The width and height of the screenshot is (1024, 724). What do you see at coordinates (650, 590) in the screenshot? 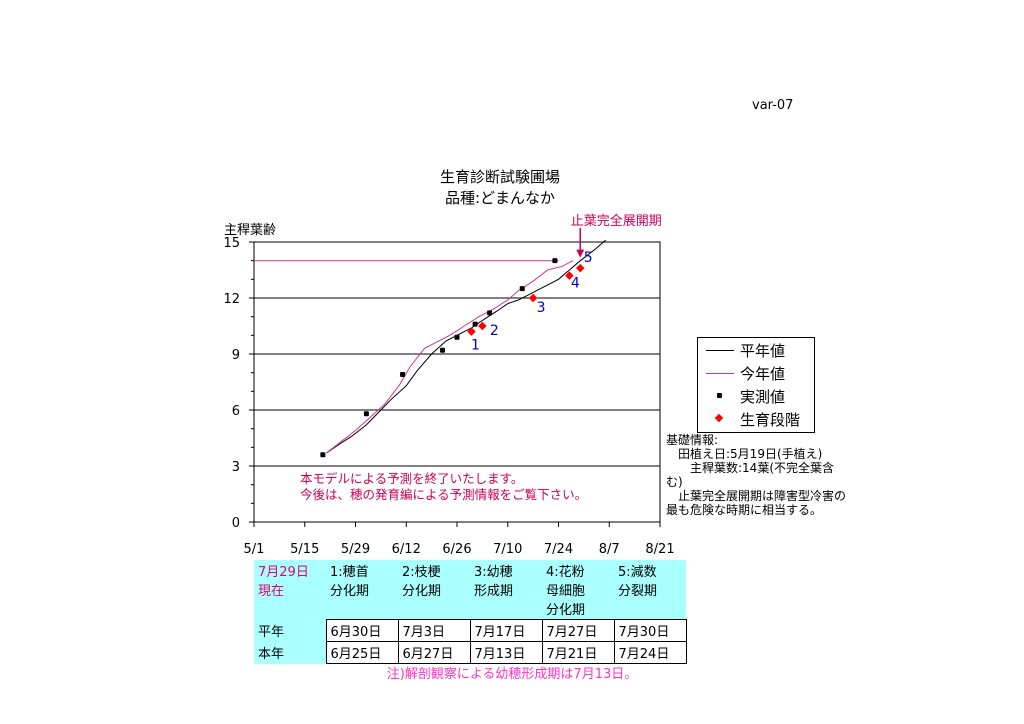
I see `header-stage-5: 5:減数 分裂期` at bounding box center [650, 590].